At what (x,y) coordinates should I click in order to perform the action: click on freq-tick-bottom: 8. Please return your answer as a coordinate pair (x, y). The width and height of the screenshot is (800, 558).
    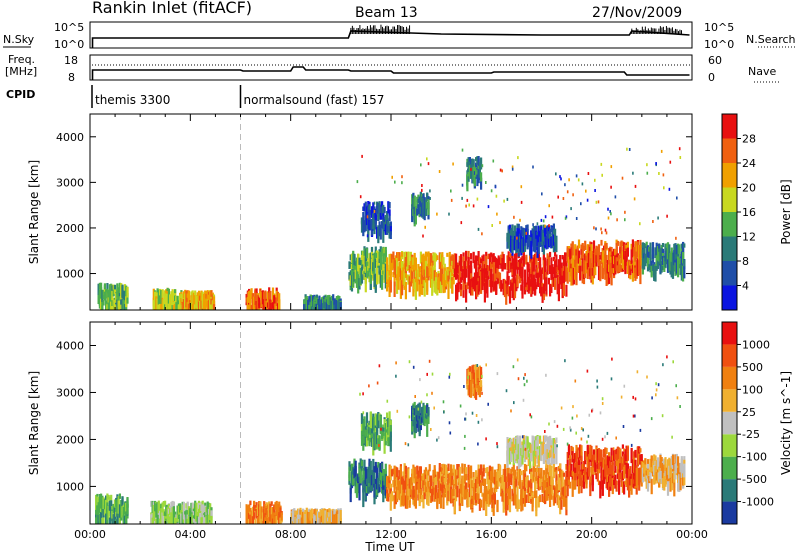
    Looking at the image, I should click on (71, 77).